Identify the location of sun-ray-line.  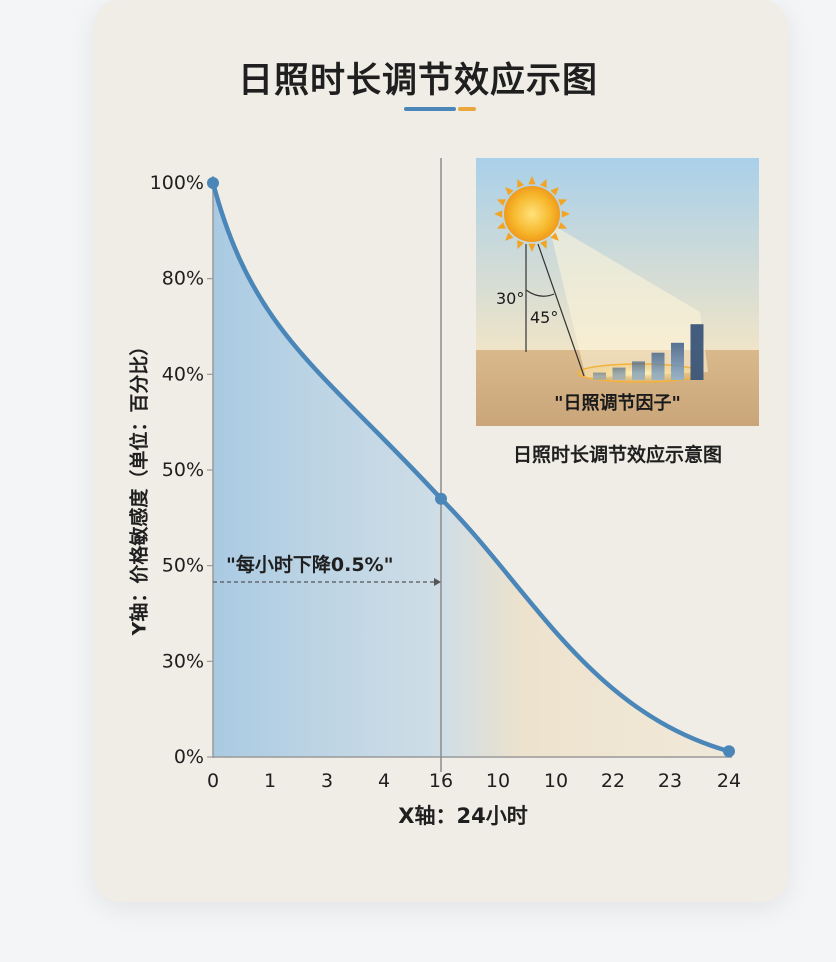
(561, 310).